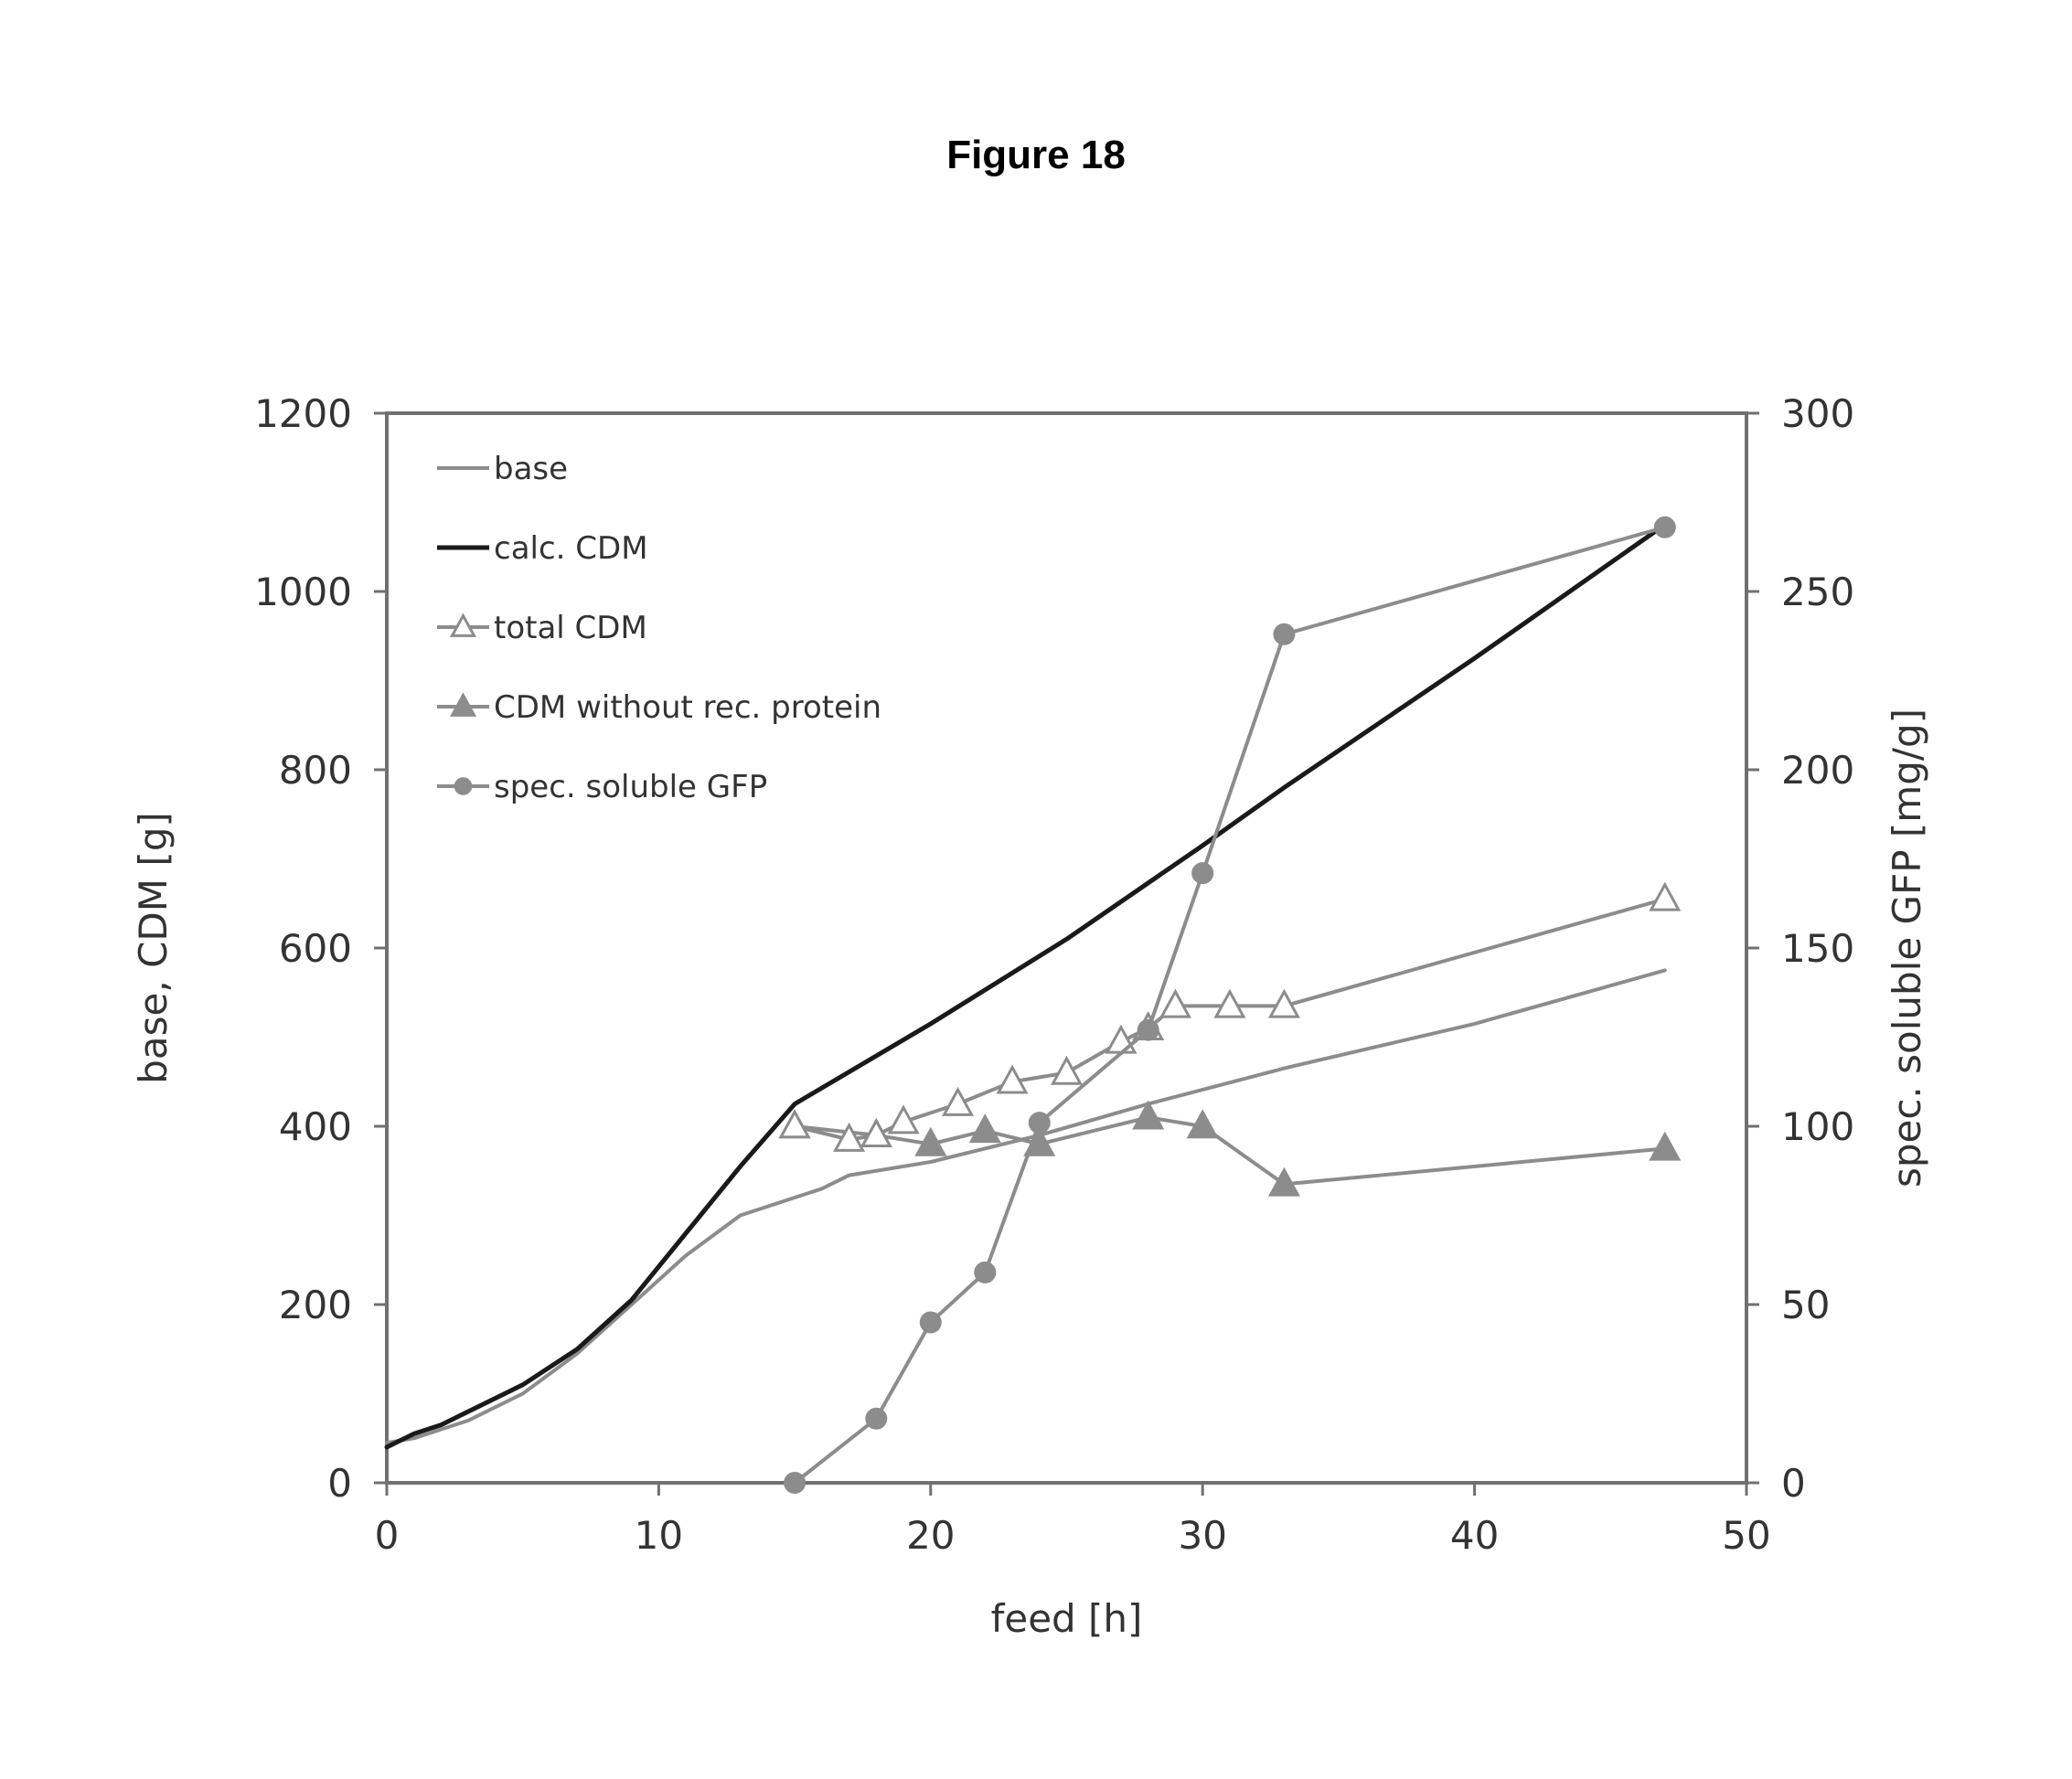 The image size is (2072, 1779). What do you see at coordinates (1817, 413) in the screenshot?
I see `y2-tick-label: 300` at bounding box center [1817, 413].